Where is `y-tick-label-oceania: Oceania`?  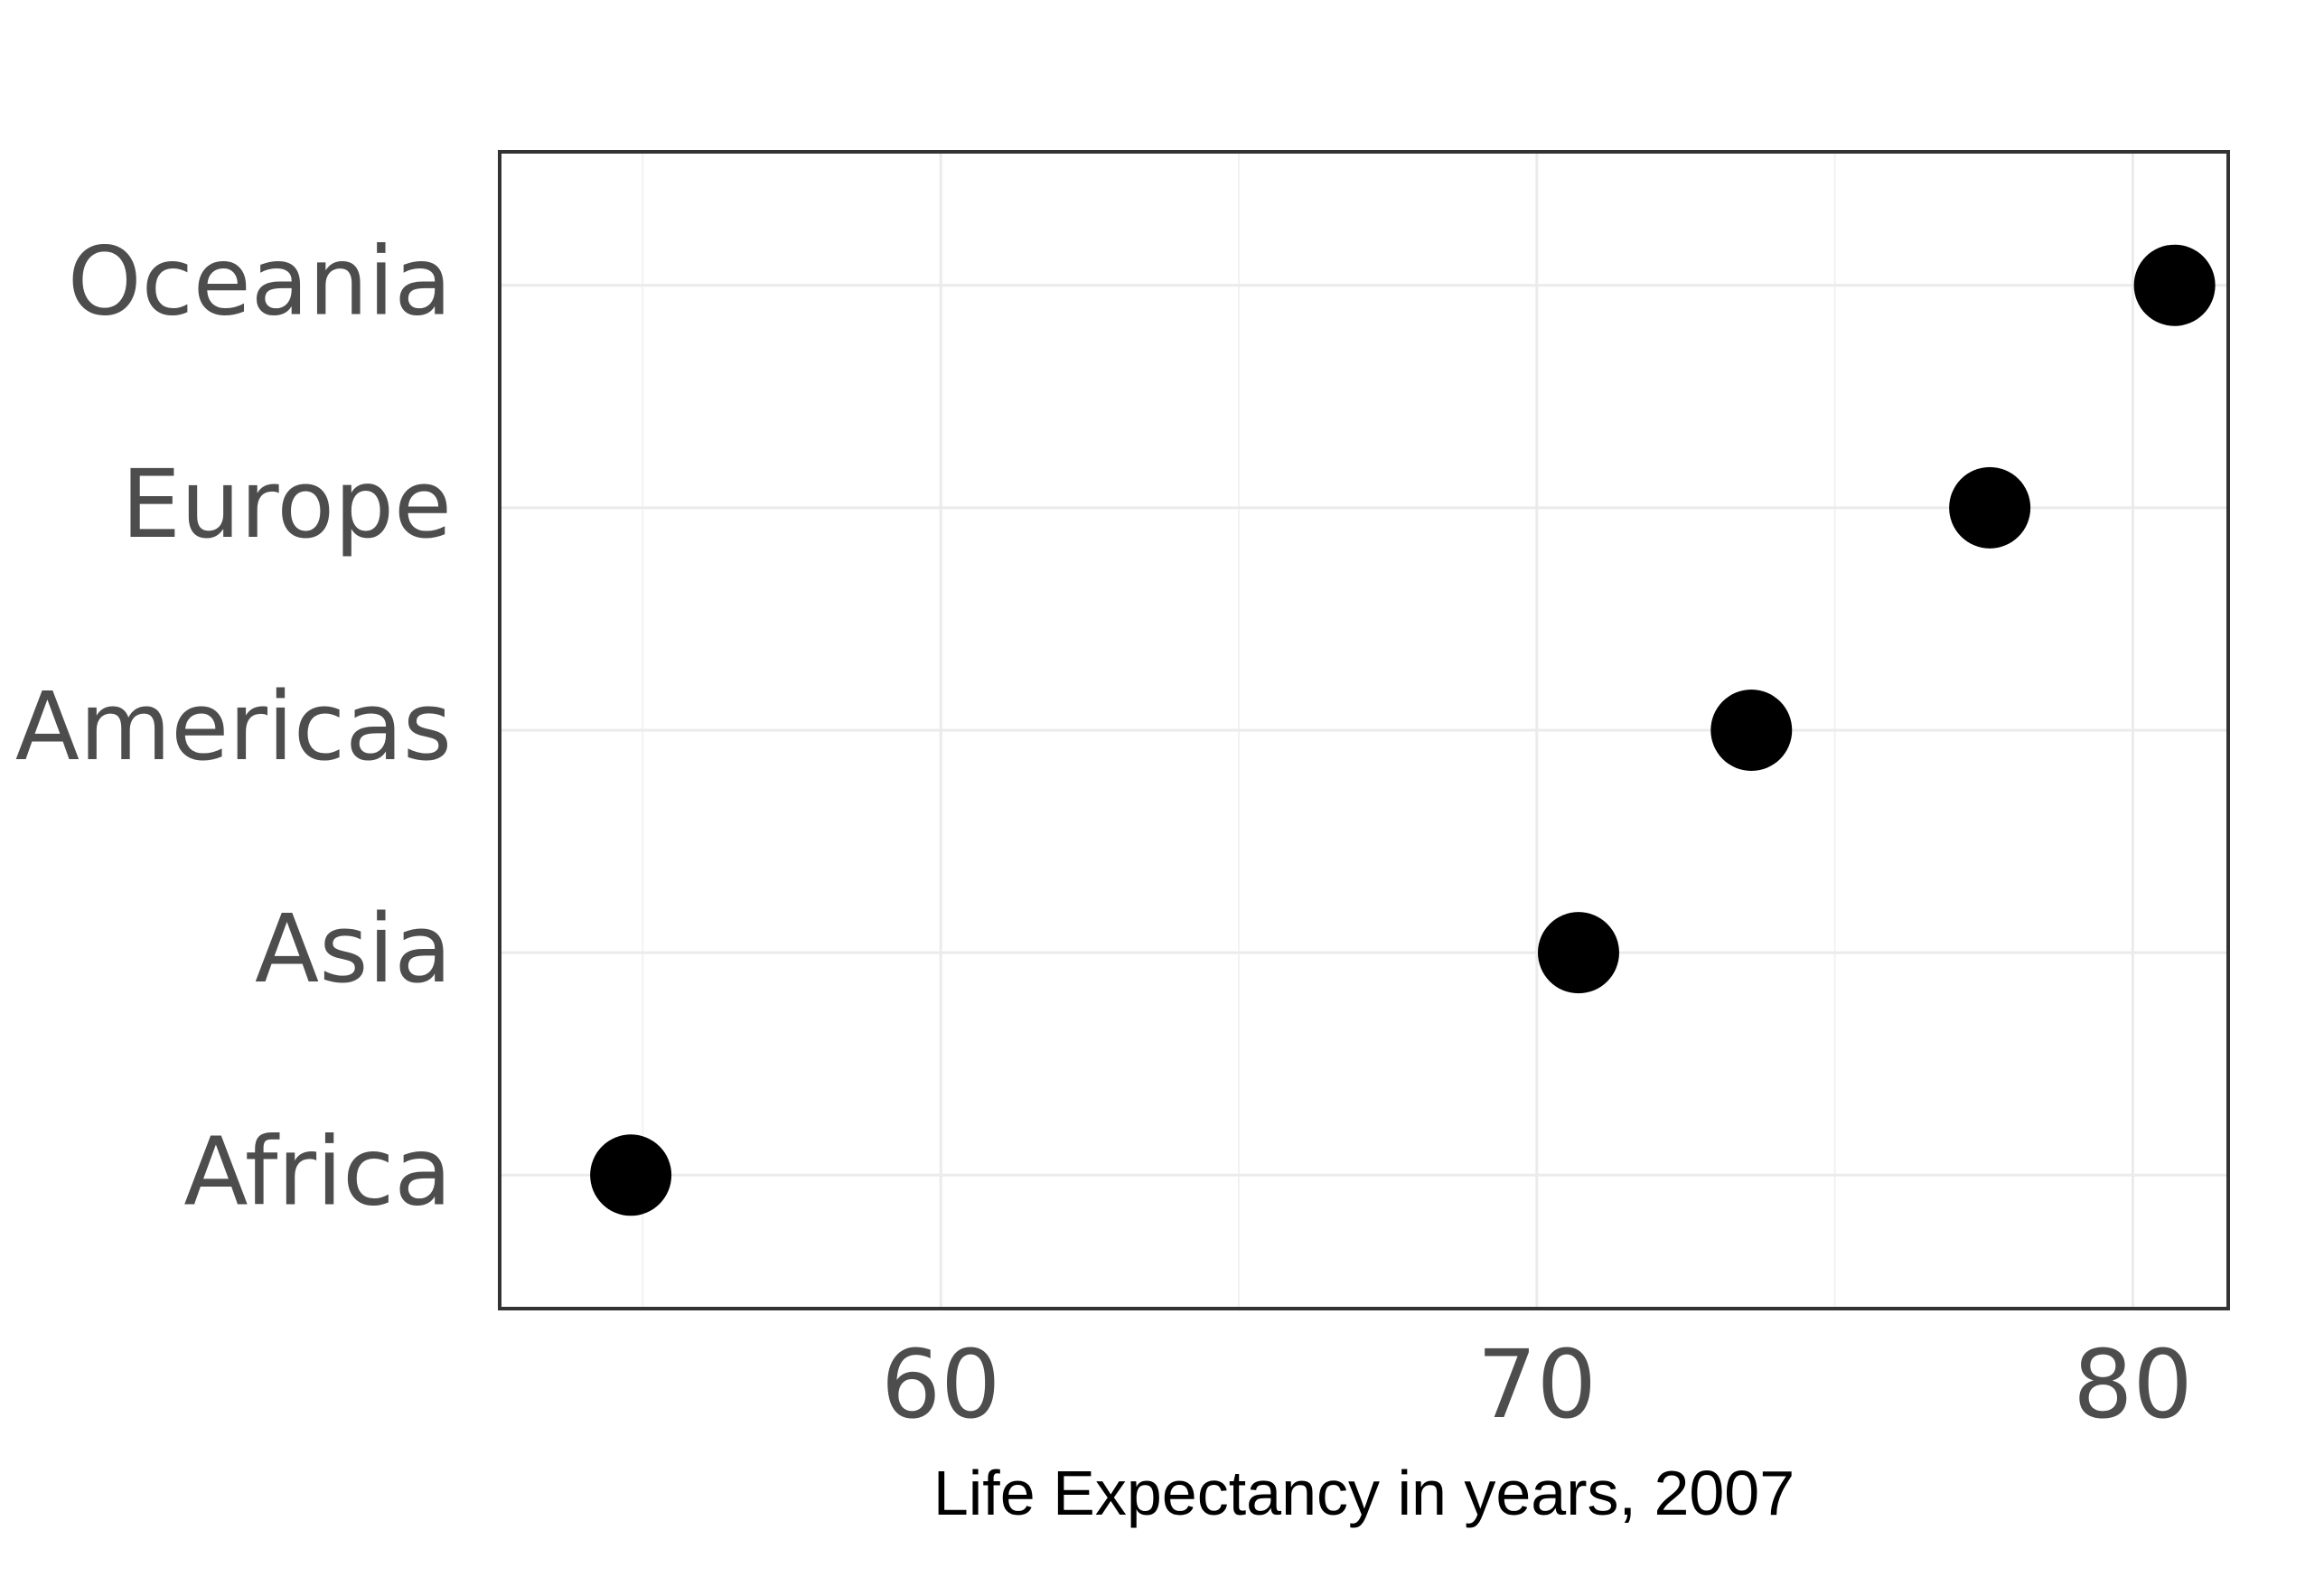 y-tick-label-oceania: Oceania is located at coordinates (260, 282).